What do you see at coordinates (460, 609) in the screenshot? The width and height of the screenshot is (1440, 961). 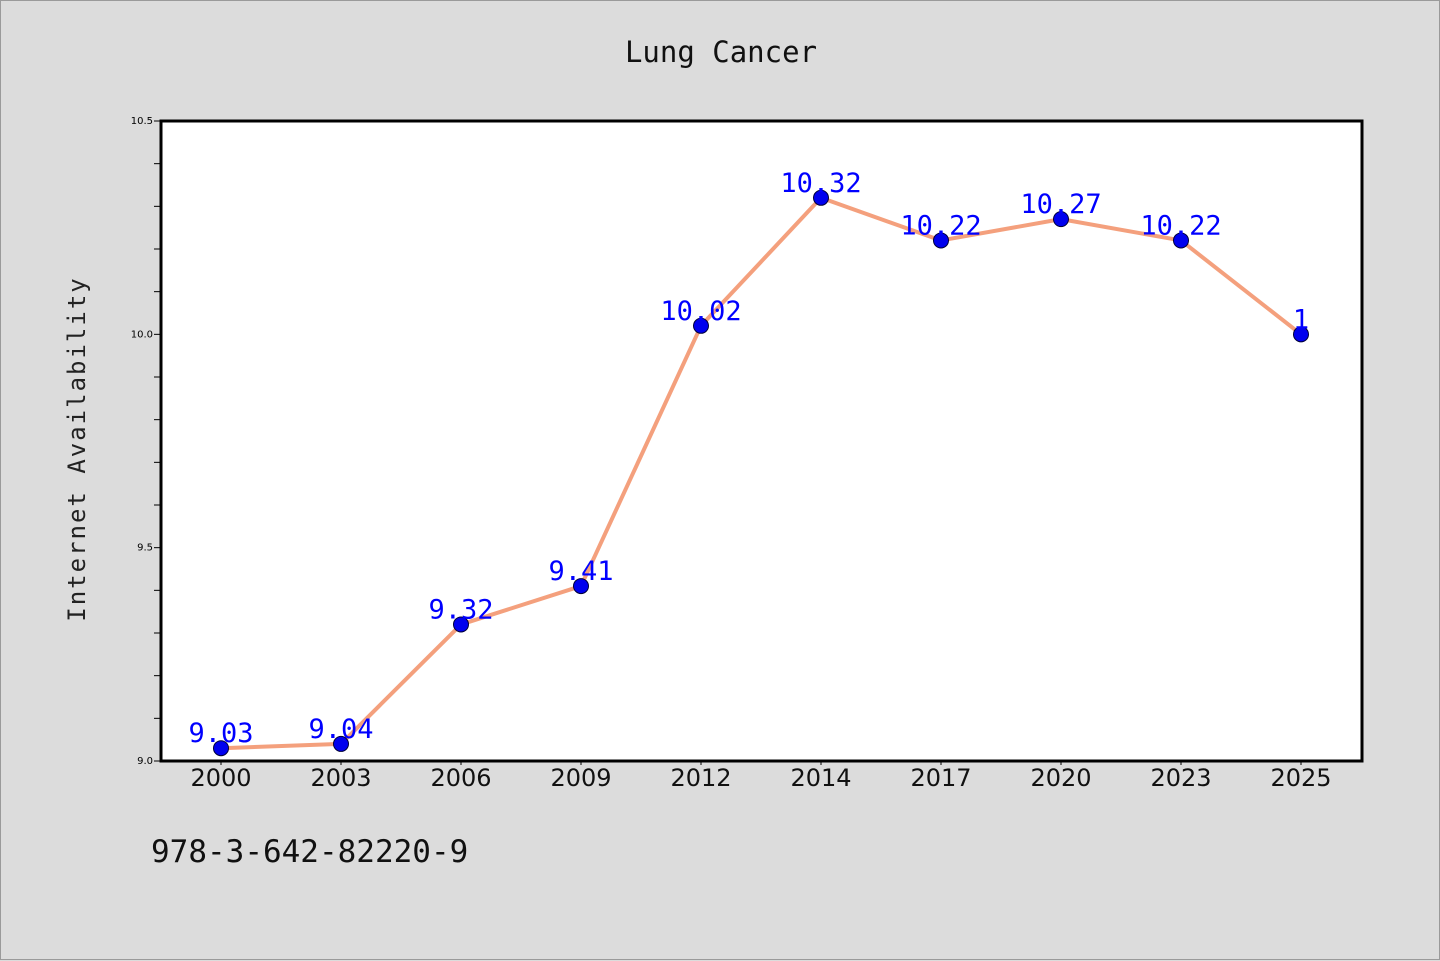 I see `data-label: 9.32` at bounding box center [460, 609].